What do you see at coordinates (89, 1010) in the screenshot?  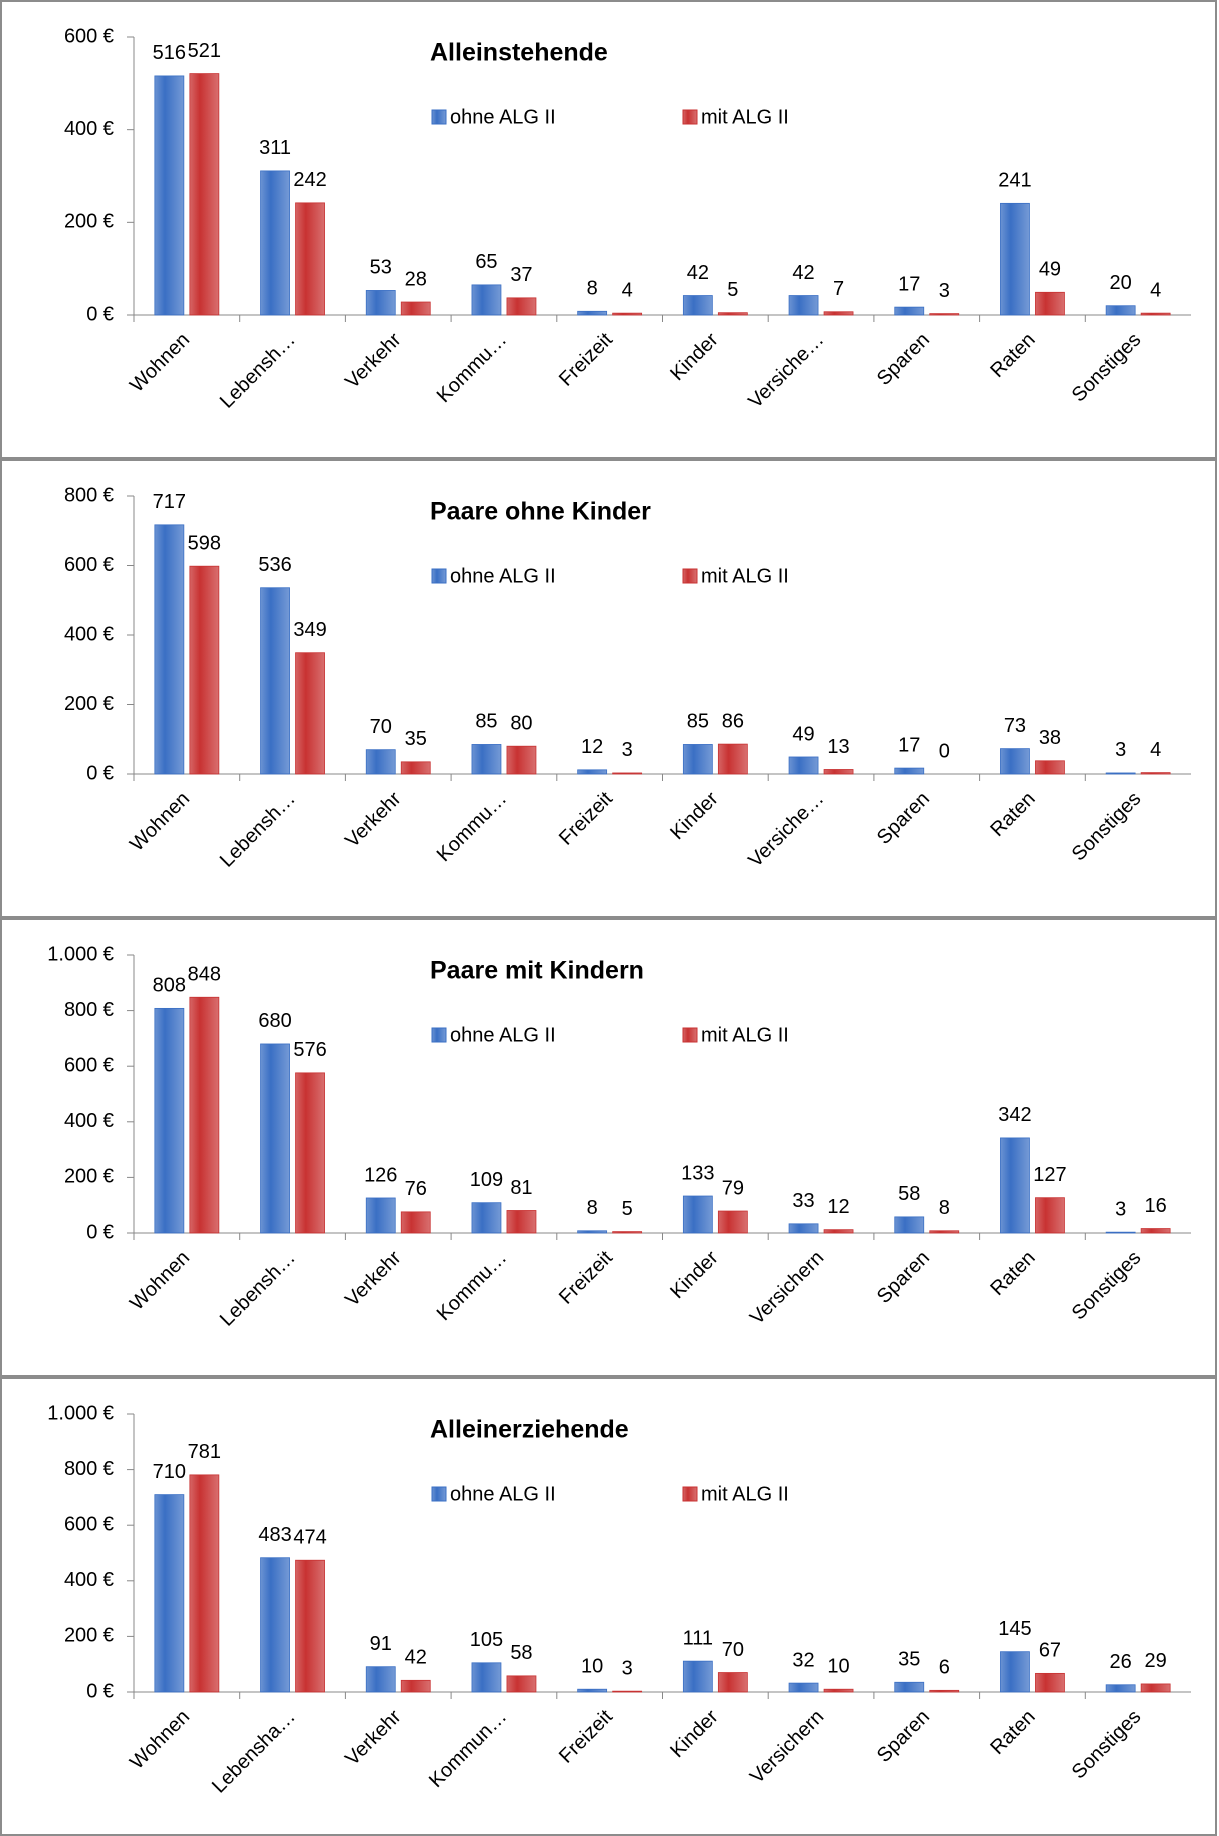 I see `y-tick-label: 800 €` at bounding box center [89, 1010].